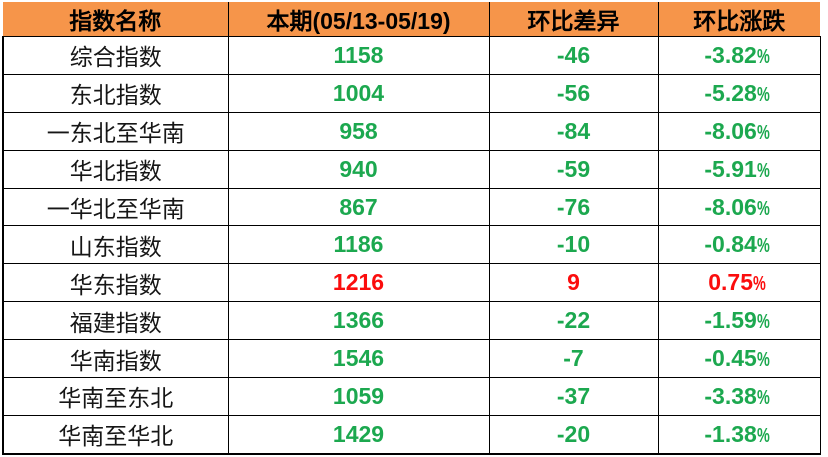 The height and width of the screenshot is (457, 828). Describe the element at coordinates (115, 396) in the screenshot. I see `index-name-cell: 华南至东北` at that location.